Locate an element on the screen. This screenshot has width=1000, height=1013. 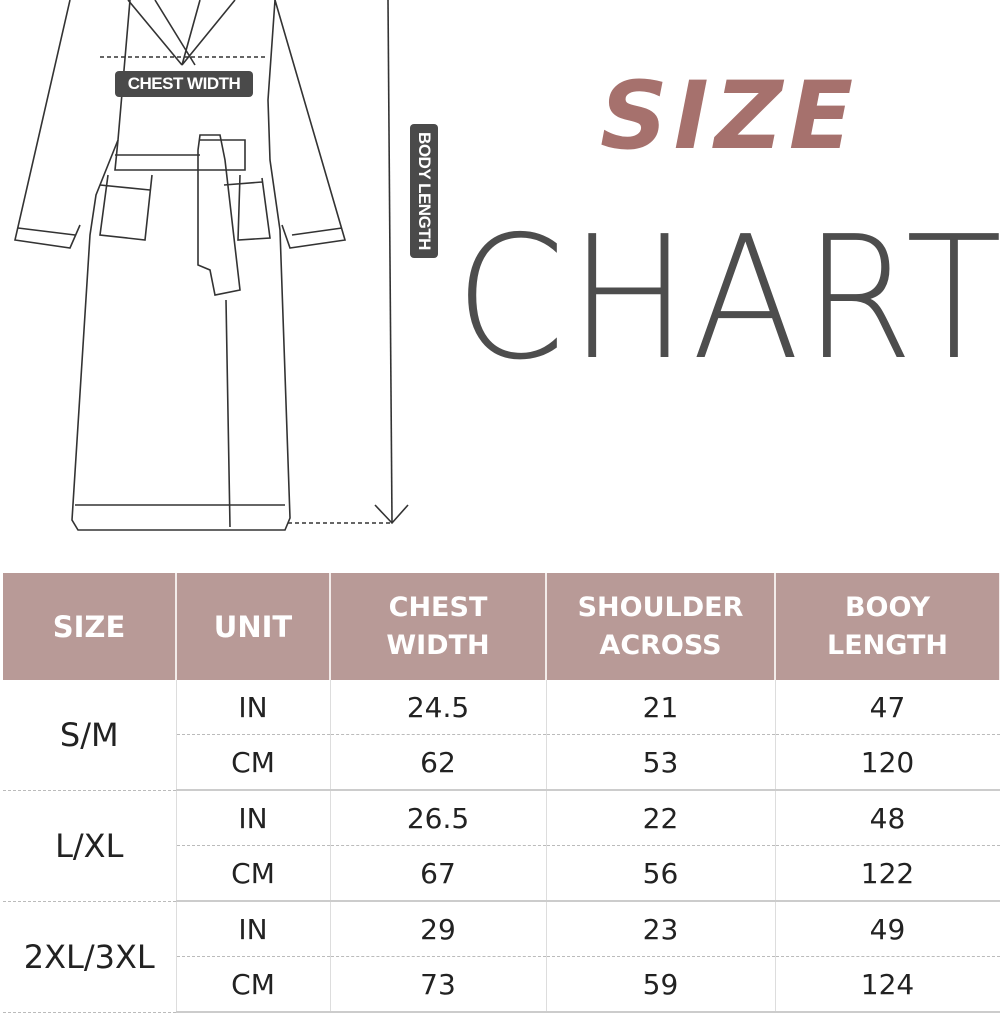
chest-cell: 24.5 is located at coordinates (438, 707).